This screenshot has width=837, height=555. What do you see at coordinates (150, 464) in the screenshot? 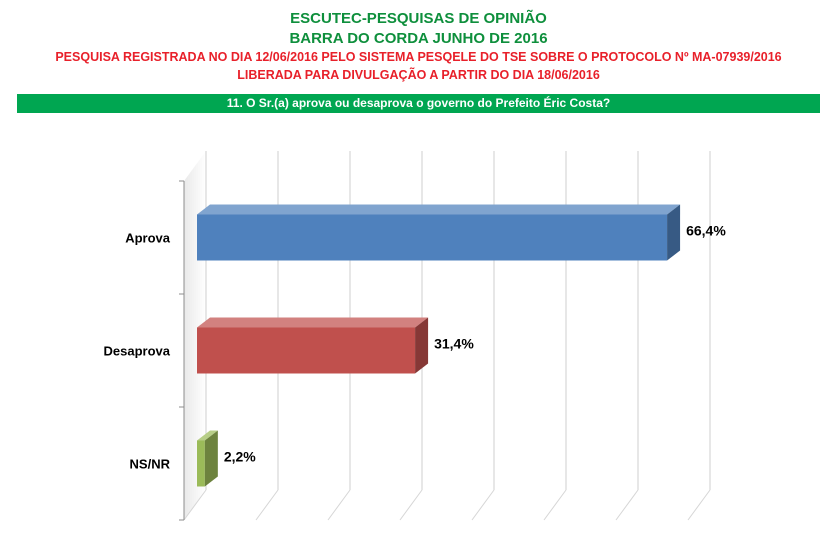
I see `category-label: NS/NR` at bounding box center [150, 464].